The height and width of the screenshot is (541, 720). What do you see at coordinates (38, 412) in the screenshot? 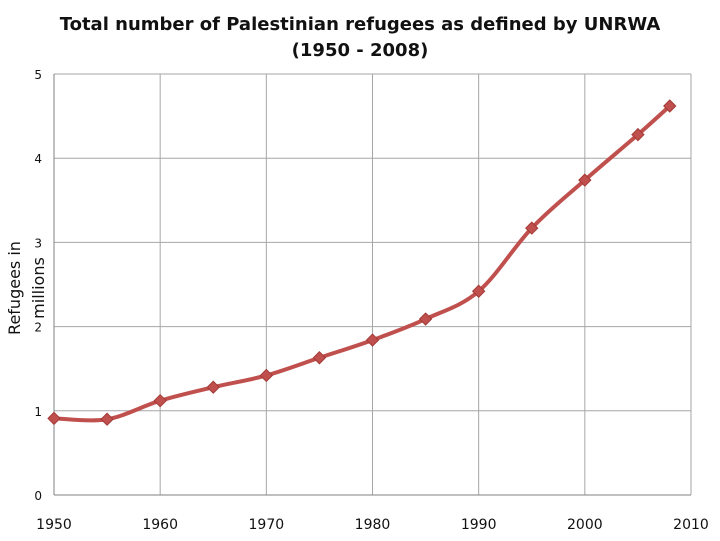
I see `y-tick-label: 1` at bounding box center [38, 412].